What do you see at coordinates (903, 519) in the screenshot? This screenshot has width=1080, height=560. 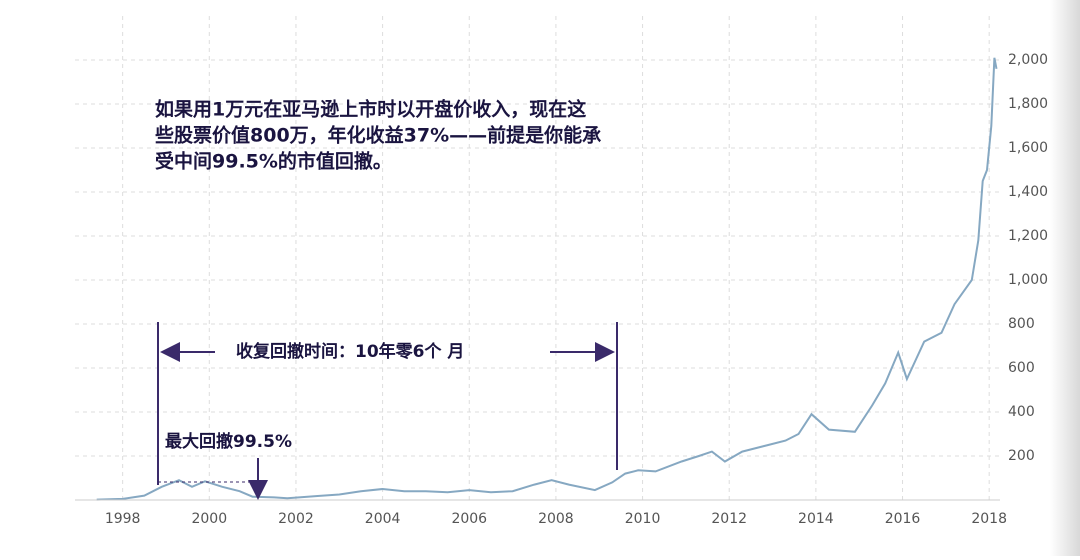 I see `x-tick-label: 2016` at bounding box center [903, 519].